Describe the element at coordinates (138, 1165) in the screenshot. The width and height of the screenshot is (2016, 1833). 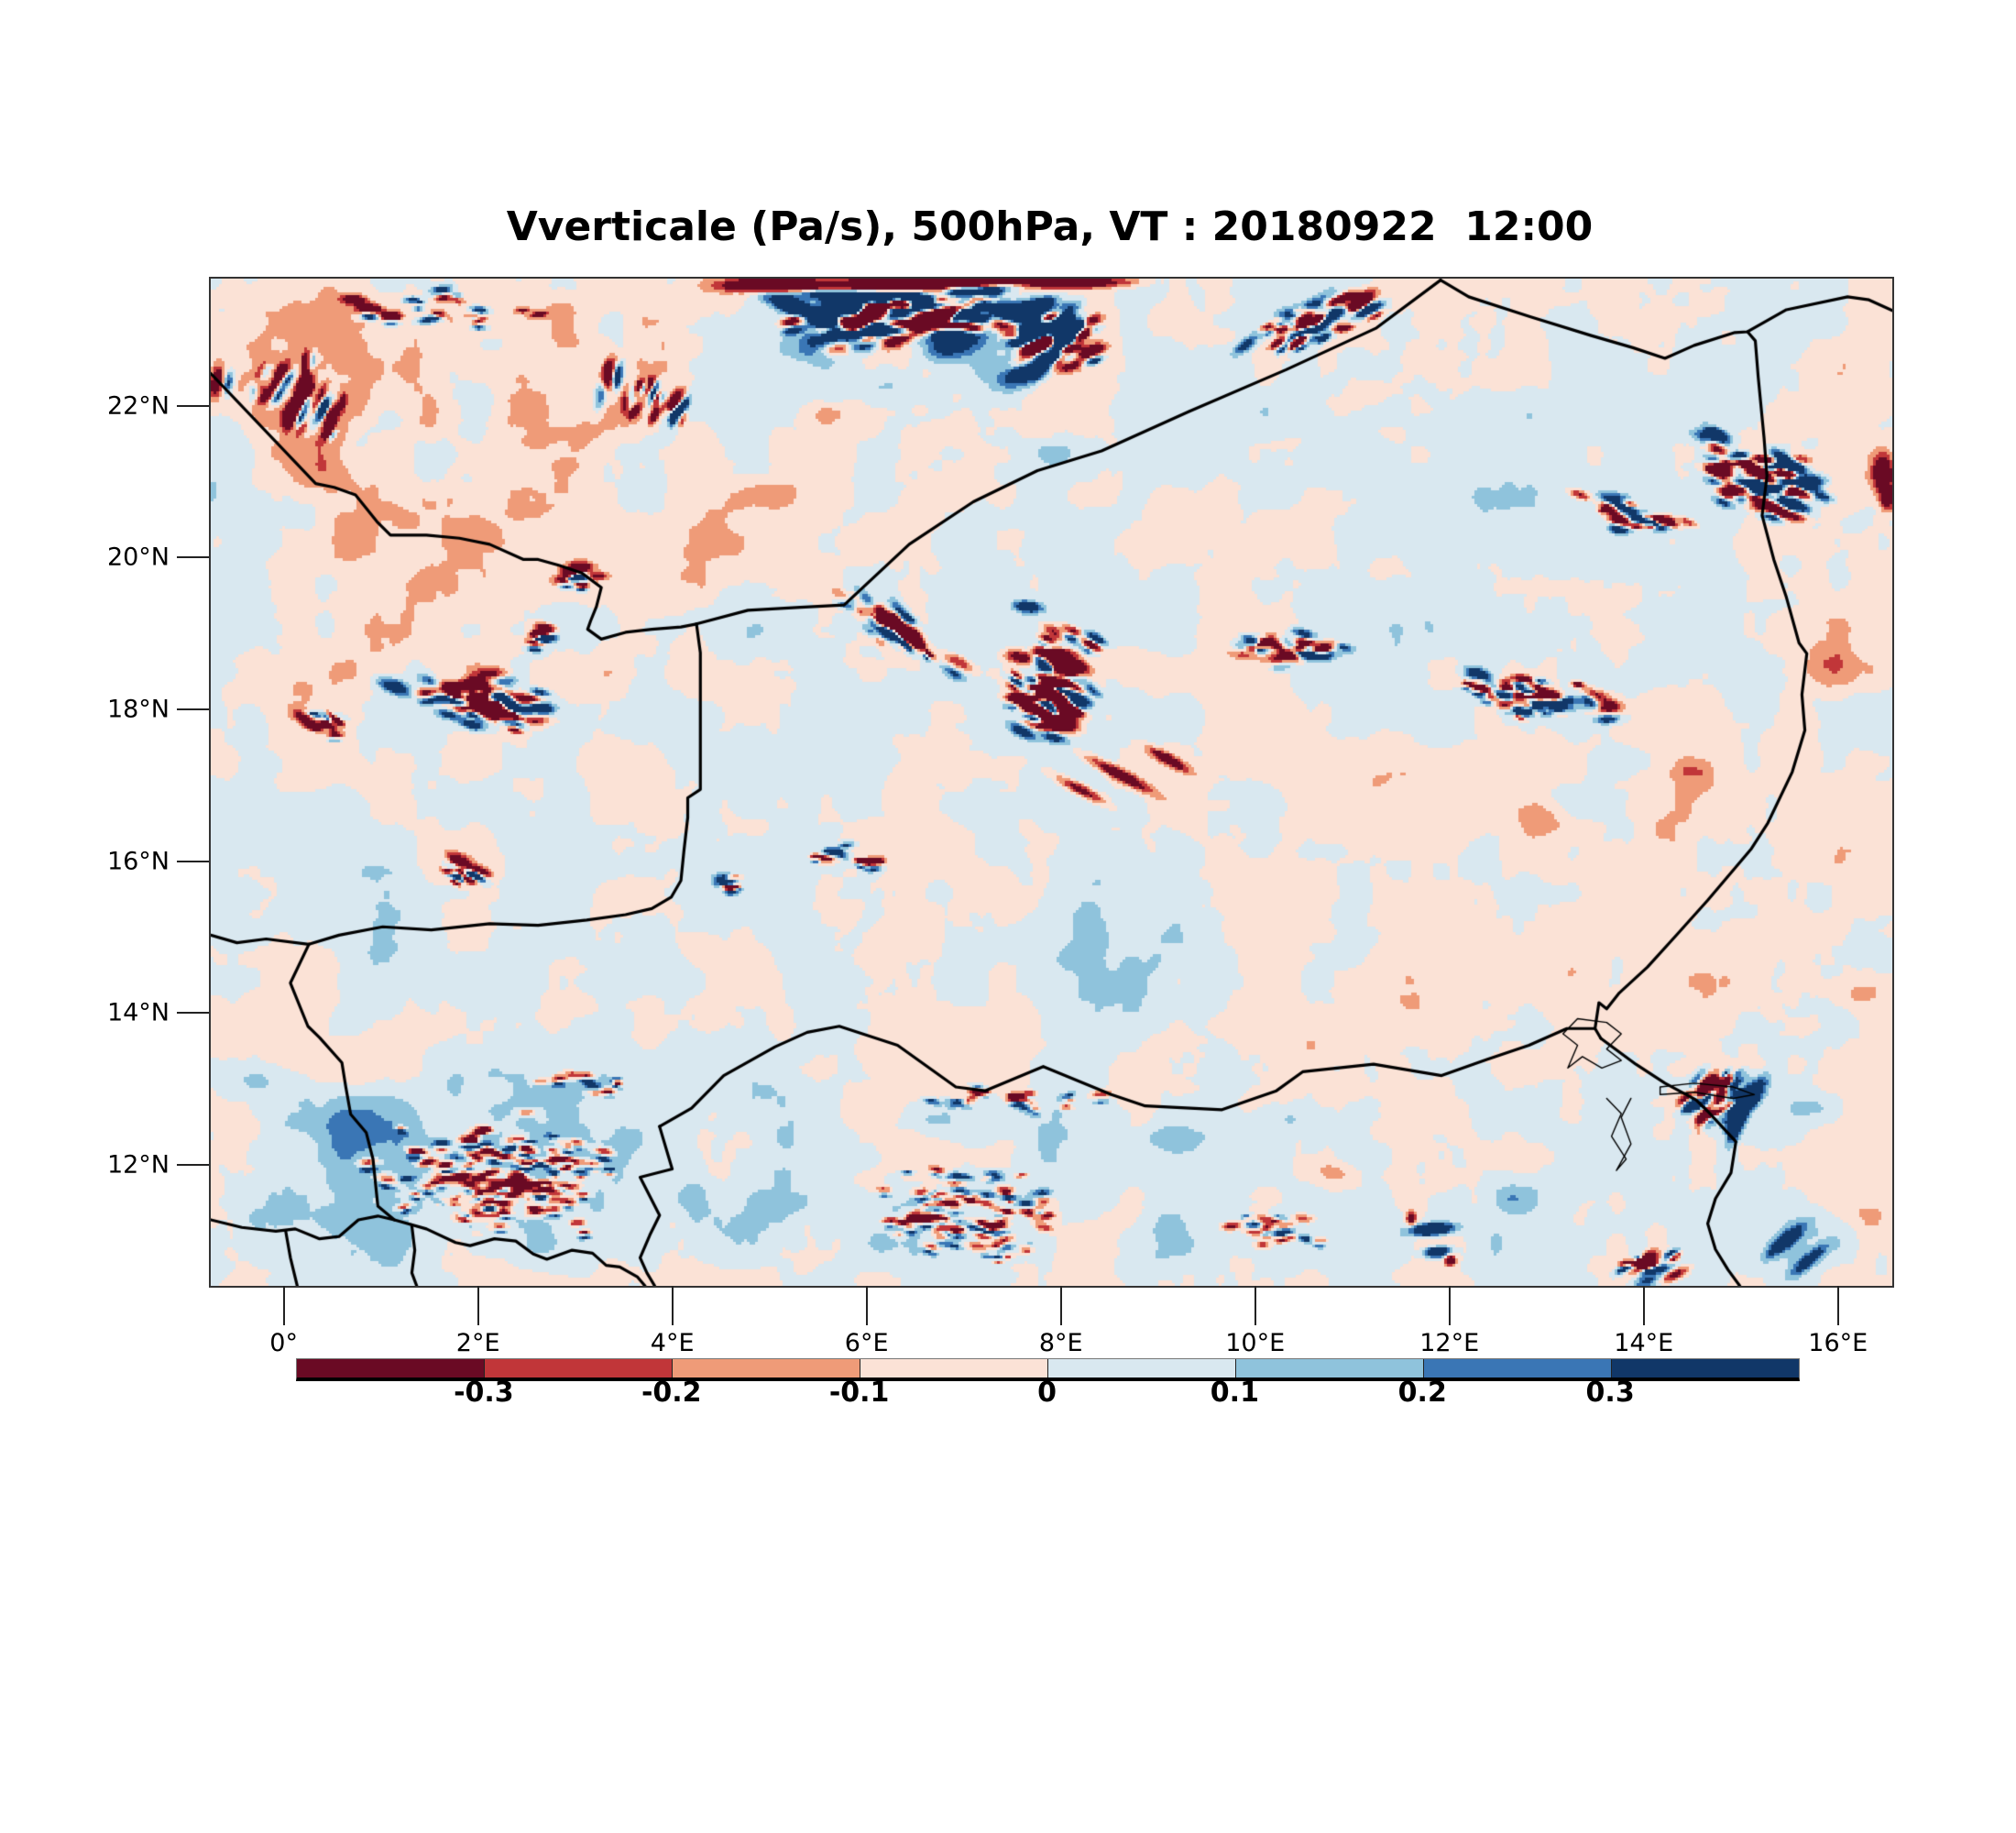
I see `y-tick-label: 12°N` at that location.